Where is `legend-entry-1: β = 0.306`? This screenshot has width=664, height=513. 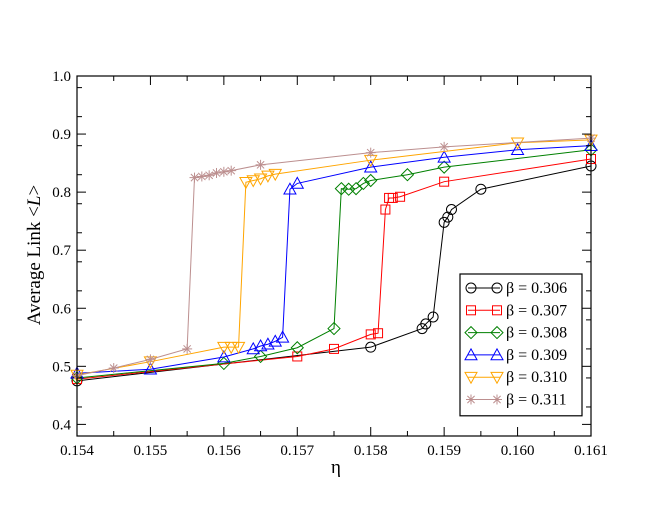 legend-entry-1: β = 0.306 is located at coordinates (516, 288).